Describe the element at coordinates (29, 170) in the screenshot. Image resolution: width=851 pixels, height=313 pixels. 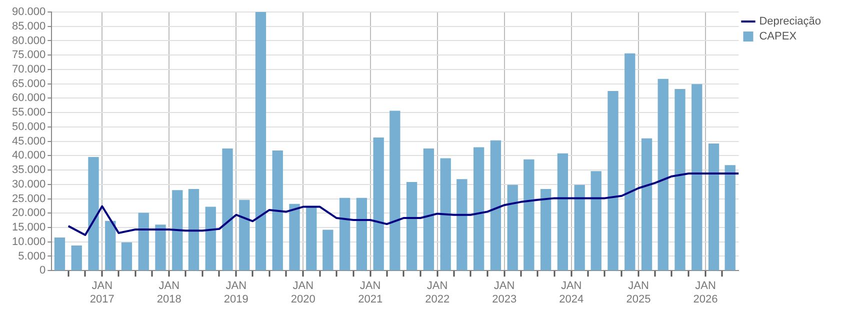
I see `y-tick-label: 35.000` at that location.